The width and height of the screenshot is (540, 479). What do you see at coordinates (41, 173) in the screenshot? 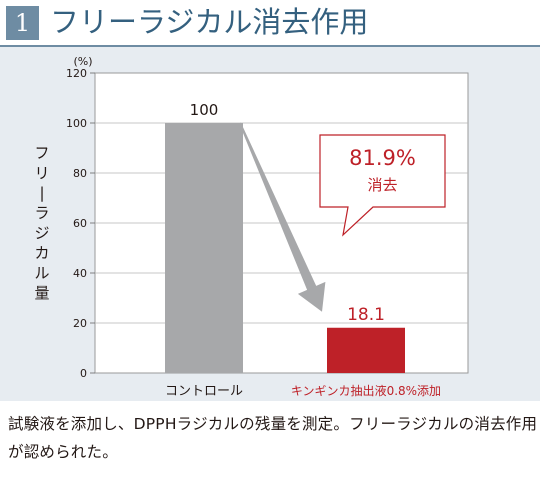
I see `y-axis-label-char: リ` at bounding box center [41, 173].